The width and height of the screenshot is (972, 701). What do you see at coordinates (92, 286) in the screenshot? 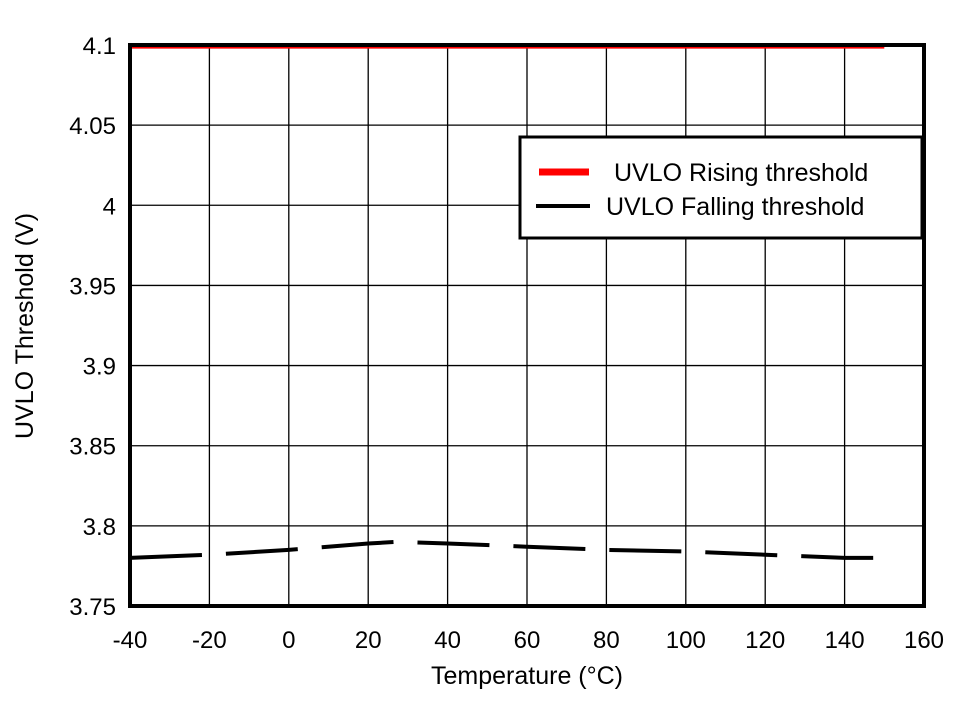
I see `y-tick-label: 3.95` at bounding box center [92, 286].